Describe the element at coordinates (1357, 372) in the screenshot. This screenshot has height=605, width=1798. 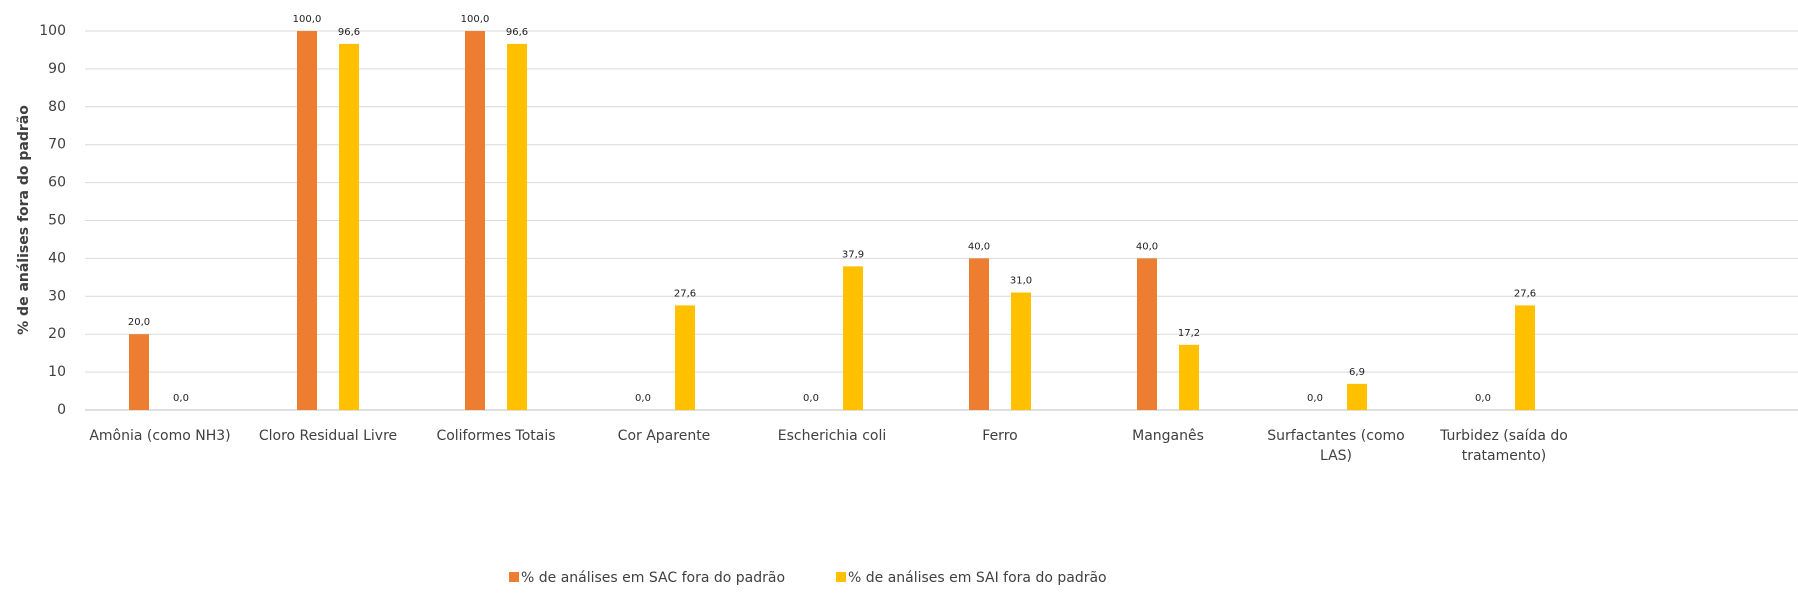
I see `data-label: 6,9` at that location.